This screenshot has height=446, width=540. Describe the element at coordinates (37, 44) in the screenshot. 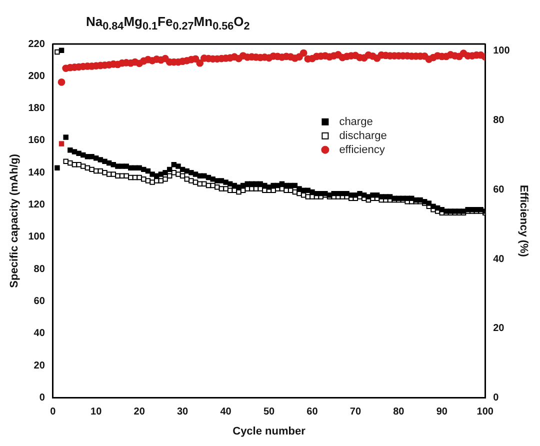

I see `y-tick-label: 220` at that location.